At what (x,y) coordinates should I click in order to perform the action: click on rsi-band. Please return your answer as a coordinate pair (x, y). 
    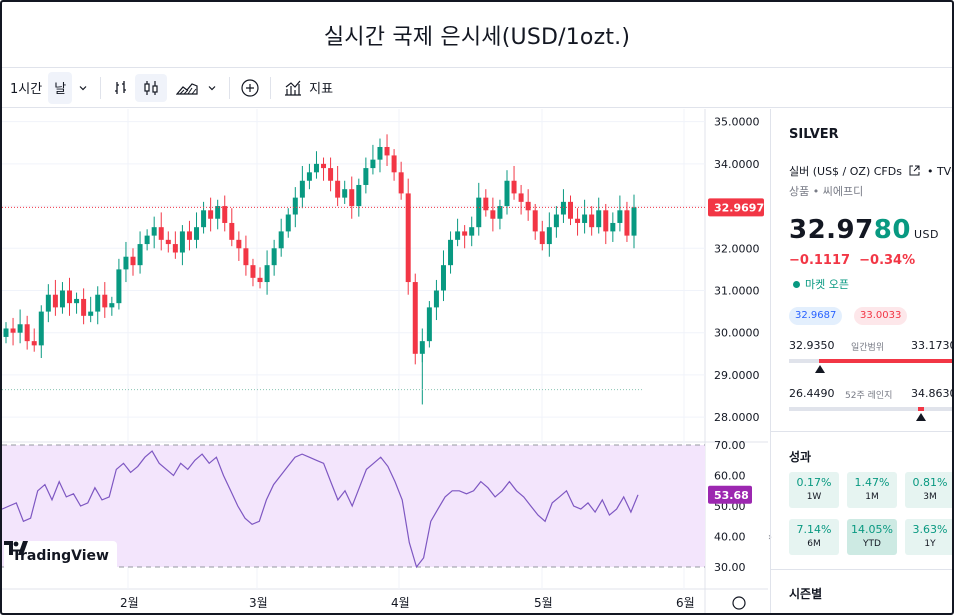
    Looking at the image, I should click on (353, 506).